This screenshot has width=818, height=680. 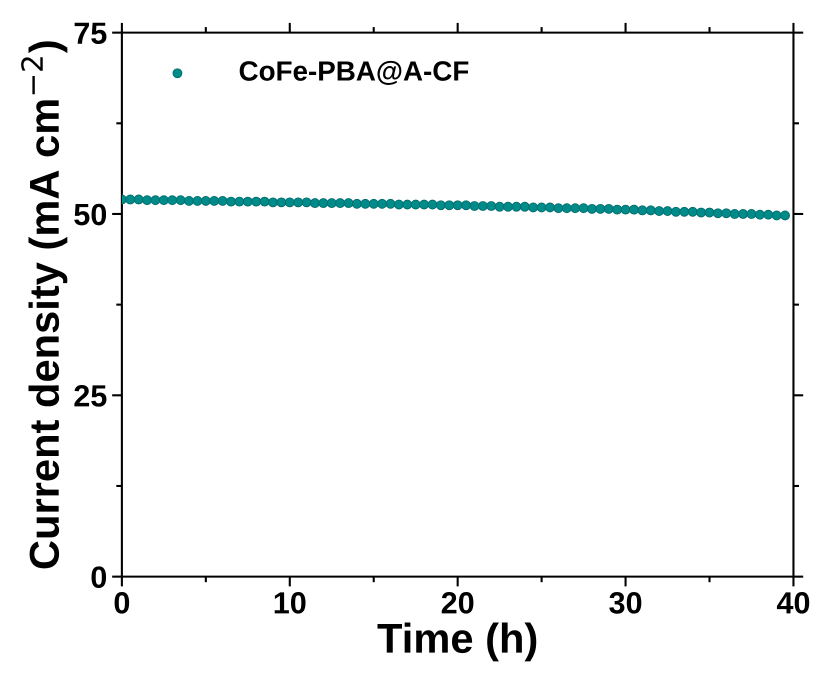 What do you see at coordinates (44, 304) in the screenshot?
I see `y-axis-title: Current density (mA cm$^{−2}$)` at bounding box center [44, 304].